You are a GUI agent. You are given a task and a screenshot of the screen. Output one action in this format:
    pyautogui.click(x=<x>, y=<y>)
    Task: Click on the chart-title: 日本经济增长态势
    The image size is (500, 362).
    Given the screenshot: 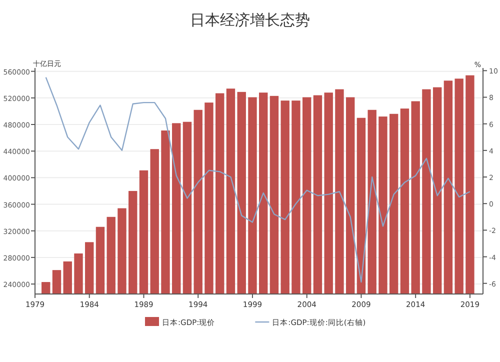 What is the action you would take?
    pyautogui.click(x=250, y=20)
    